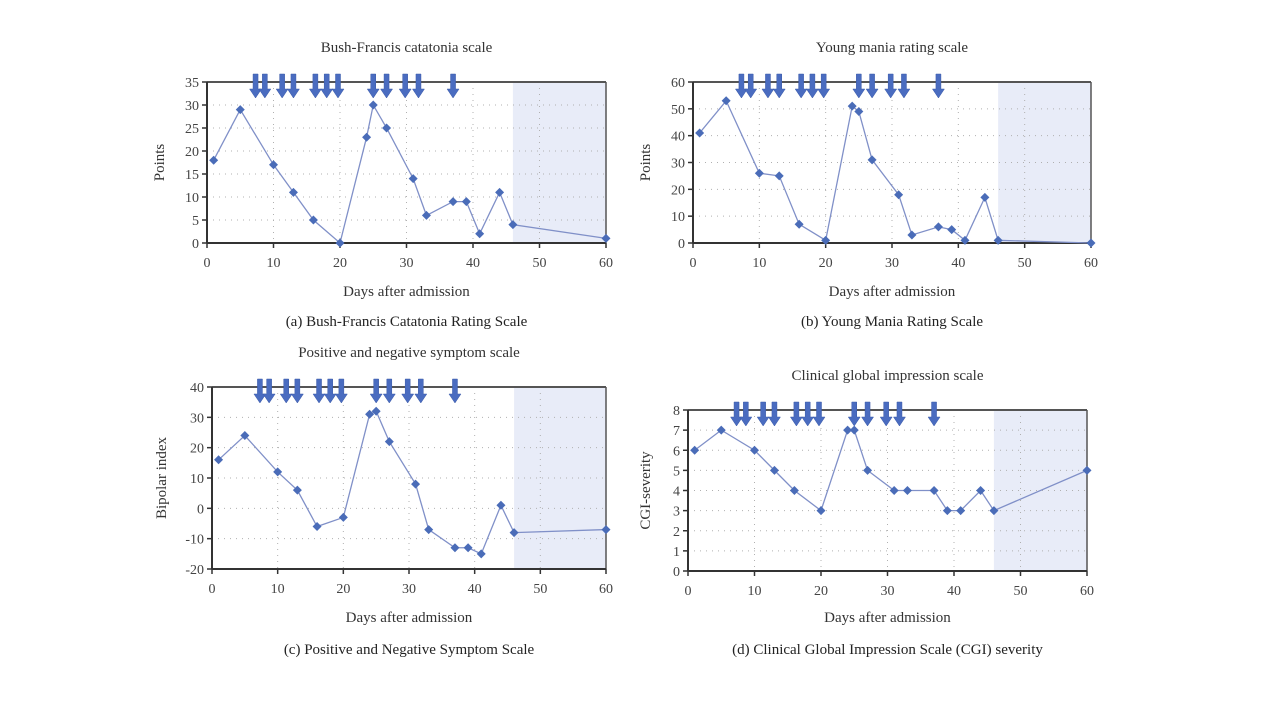 This screenshot has height=720, width=1280. I want to click on y-axis-label: Bipolar index, so click(162, 477).